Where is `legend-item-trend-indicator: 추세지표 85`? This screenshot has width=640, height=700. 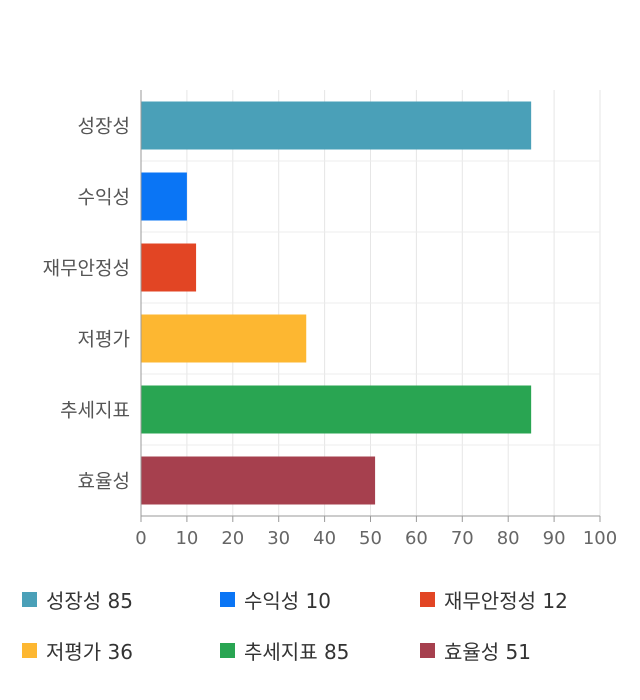
legend-item-trend-indicator: 추세지표 85 is located at coordinates (284, 650).